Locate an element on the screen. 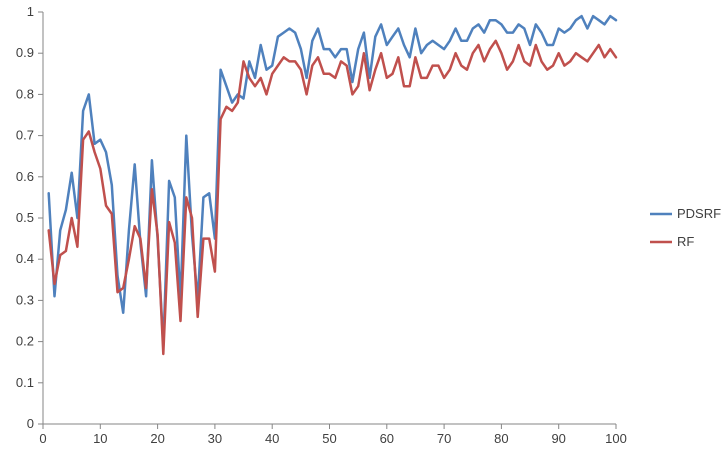 This screenshot has height=457, width=723. x-tick-label: 20 is located at coordinates (157, 438).